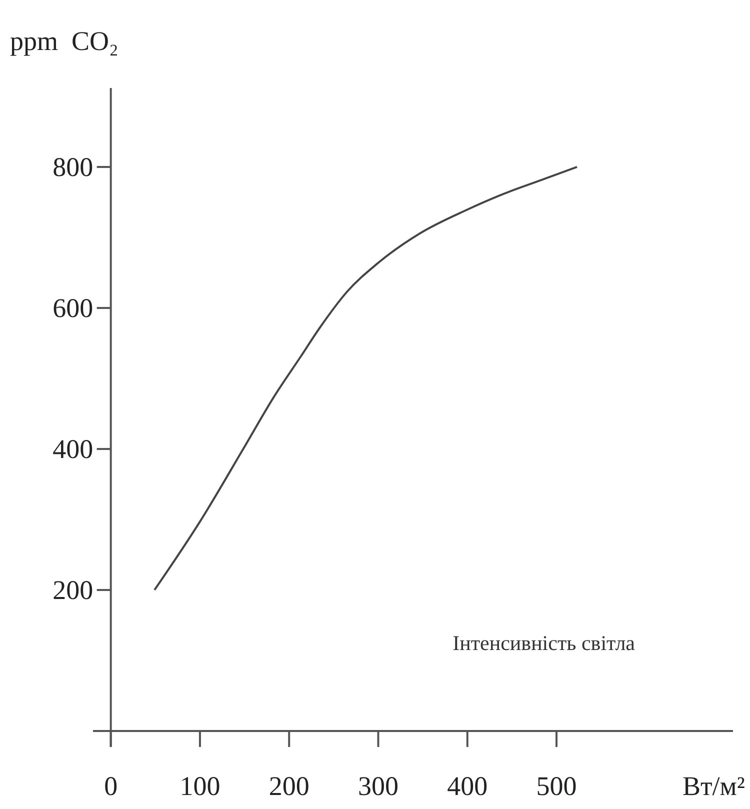  Describe the element at coordinates (713, 786) in the screenshot. I see `x-axis-title: Вт/м²` at that location.